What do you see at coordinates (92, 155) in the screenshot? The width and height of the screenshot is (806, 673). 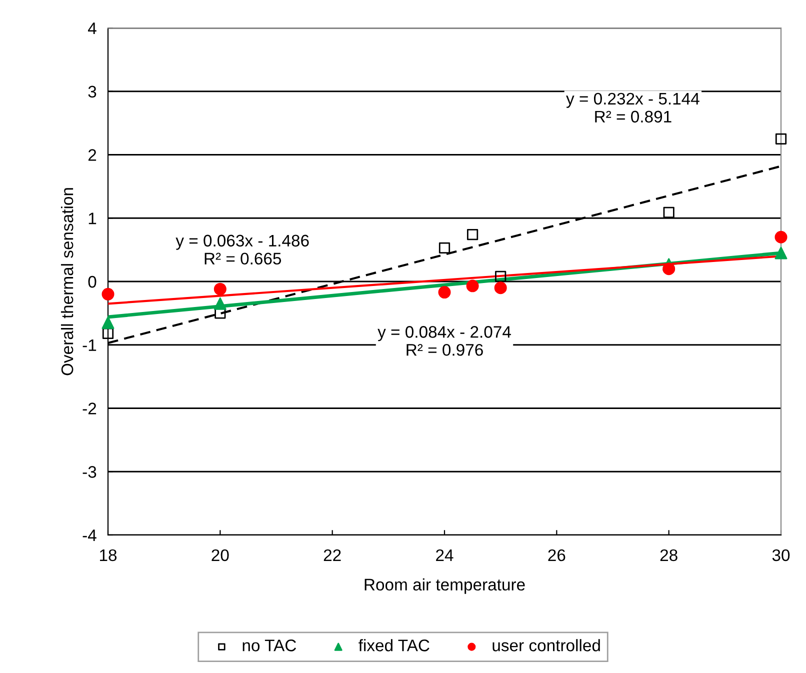 I see `y-tick-label: 2` at bounding box center [92, 155].